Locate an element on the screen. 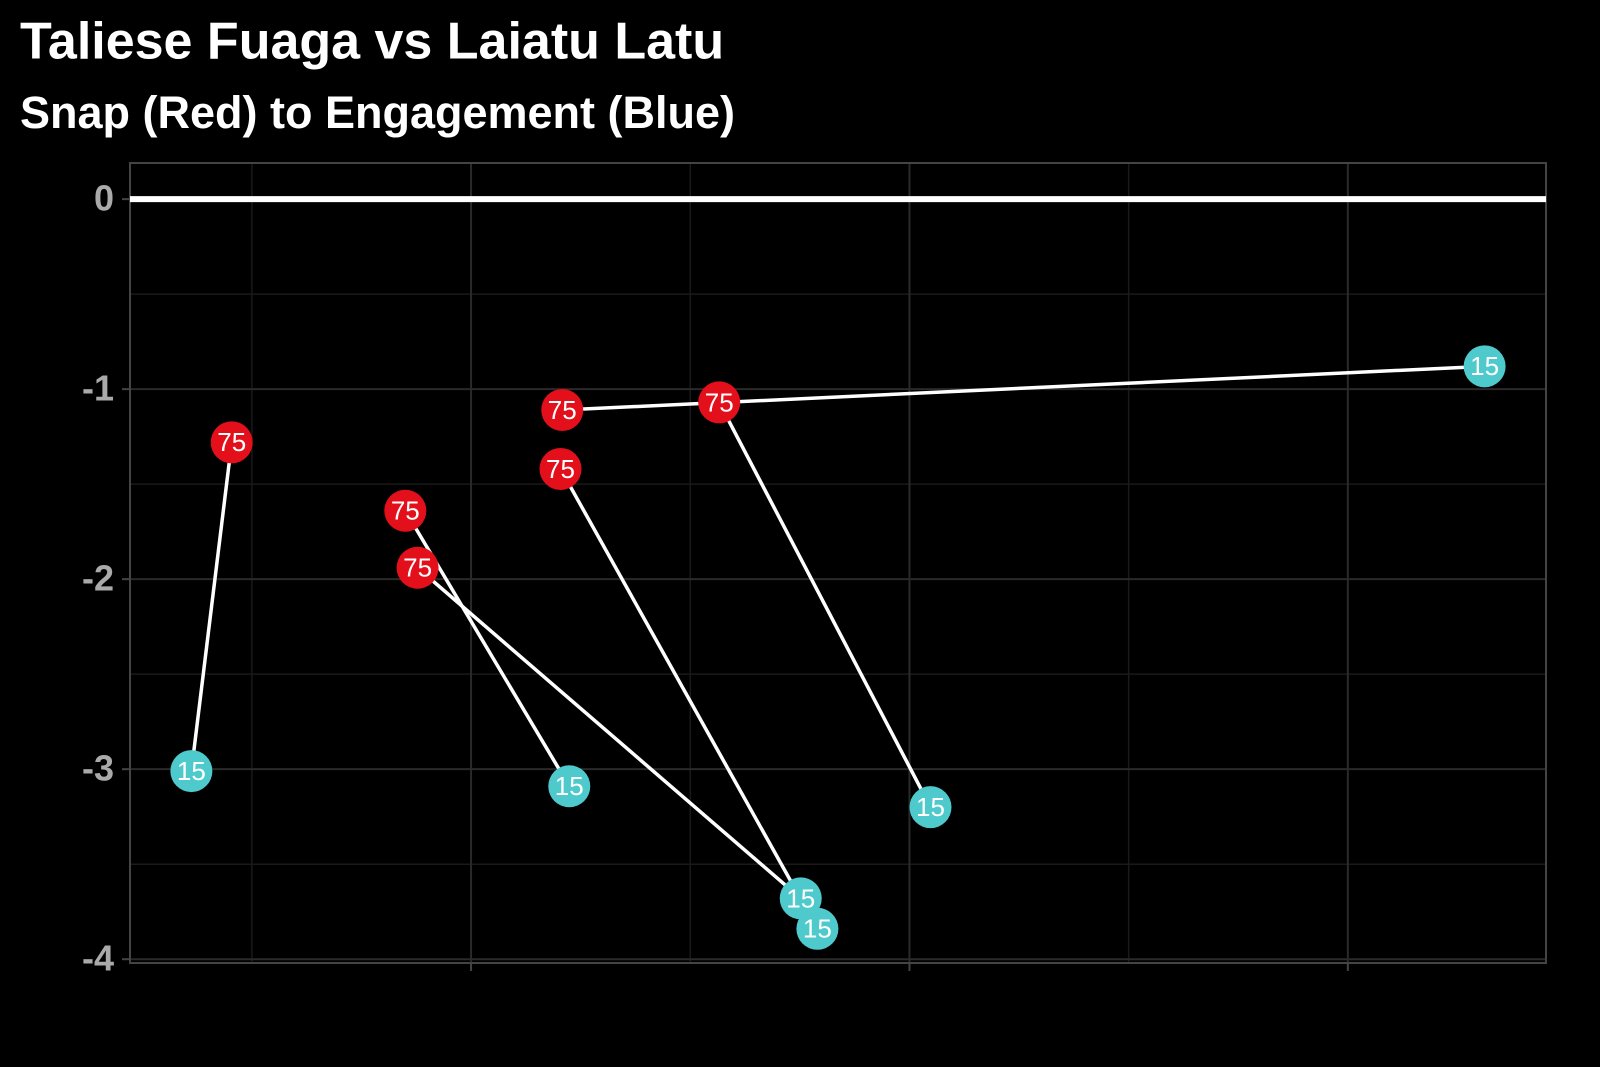 Image resolution: width=1600 pixels, height=1067 pixels. y-tick-label: -2 is located at coordinates (98, 578).